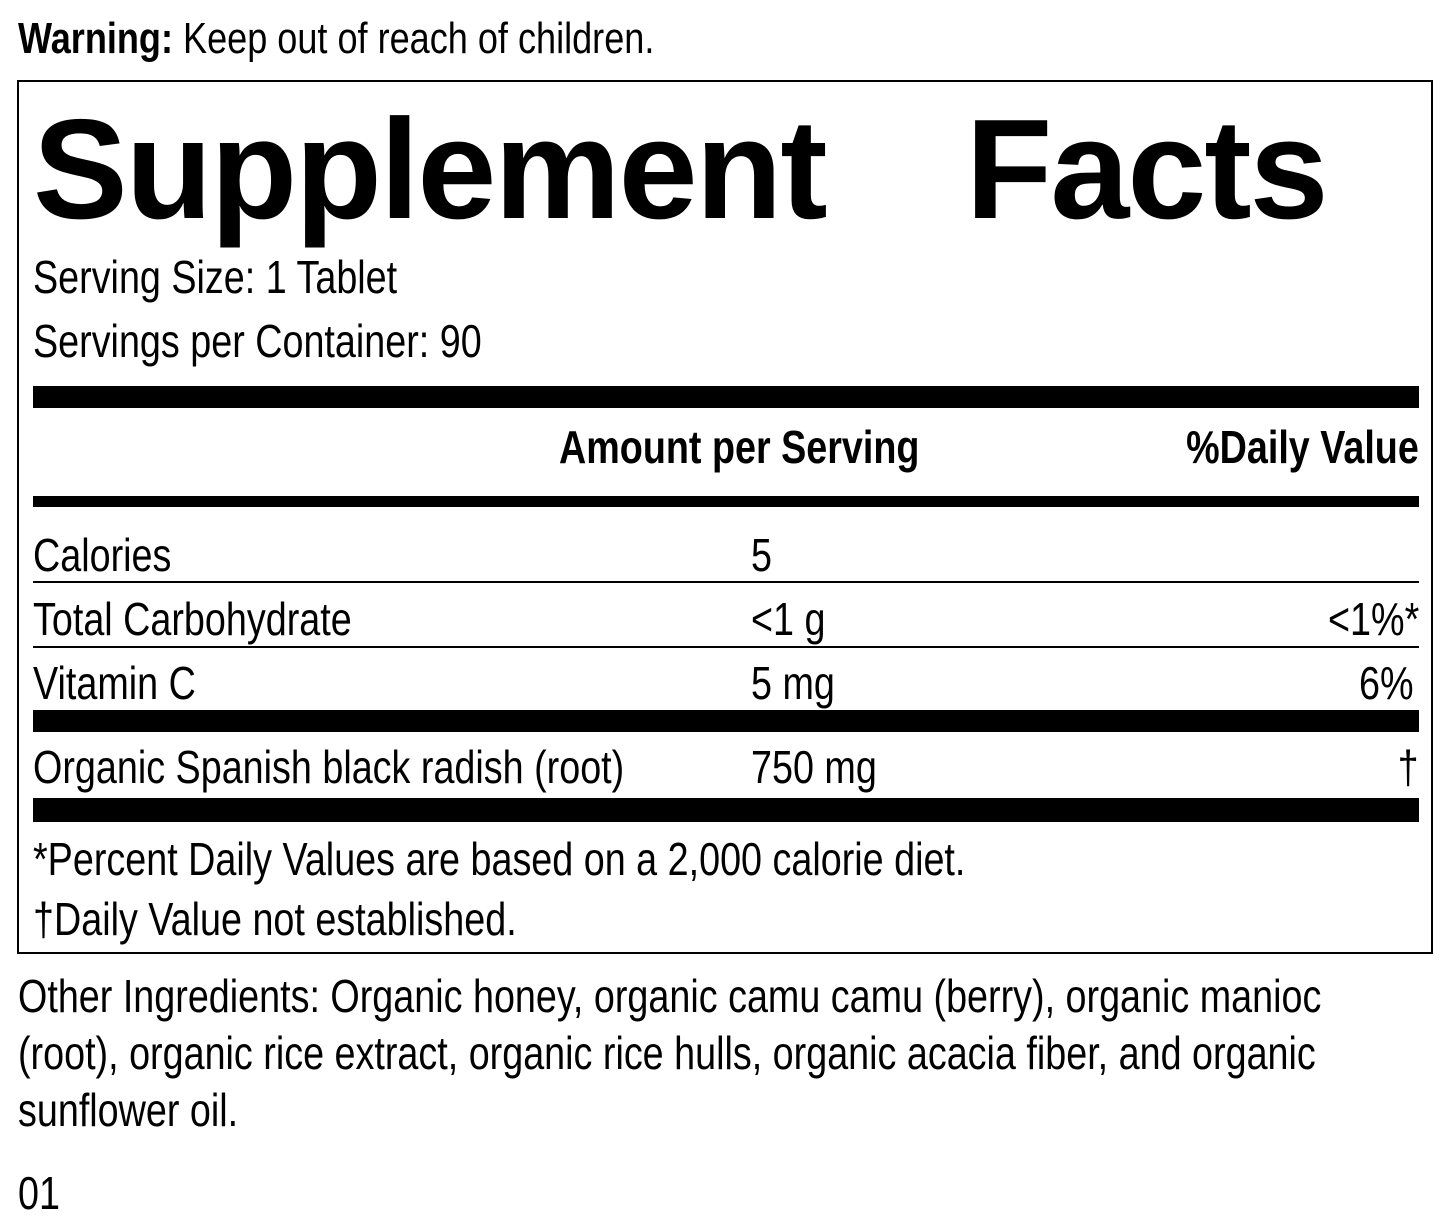 This screenshot has width=1445, height=1227. What do you see at coordinates (1408, 767) in the screenshot?
I see `row-dv: †` at bounding box center [1408, 767].